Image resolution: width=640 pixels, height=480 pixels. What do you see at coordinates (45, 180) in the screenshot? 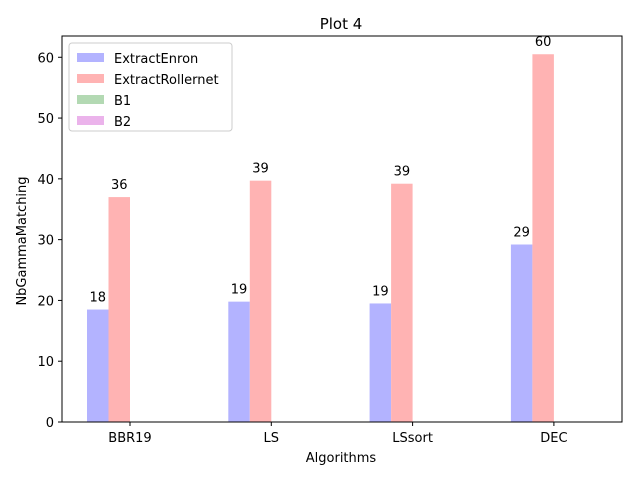
I see `y-tick-label: 40` at bounding box center [45, 180].